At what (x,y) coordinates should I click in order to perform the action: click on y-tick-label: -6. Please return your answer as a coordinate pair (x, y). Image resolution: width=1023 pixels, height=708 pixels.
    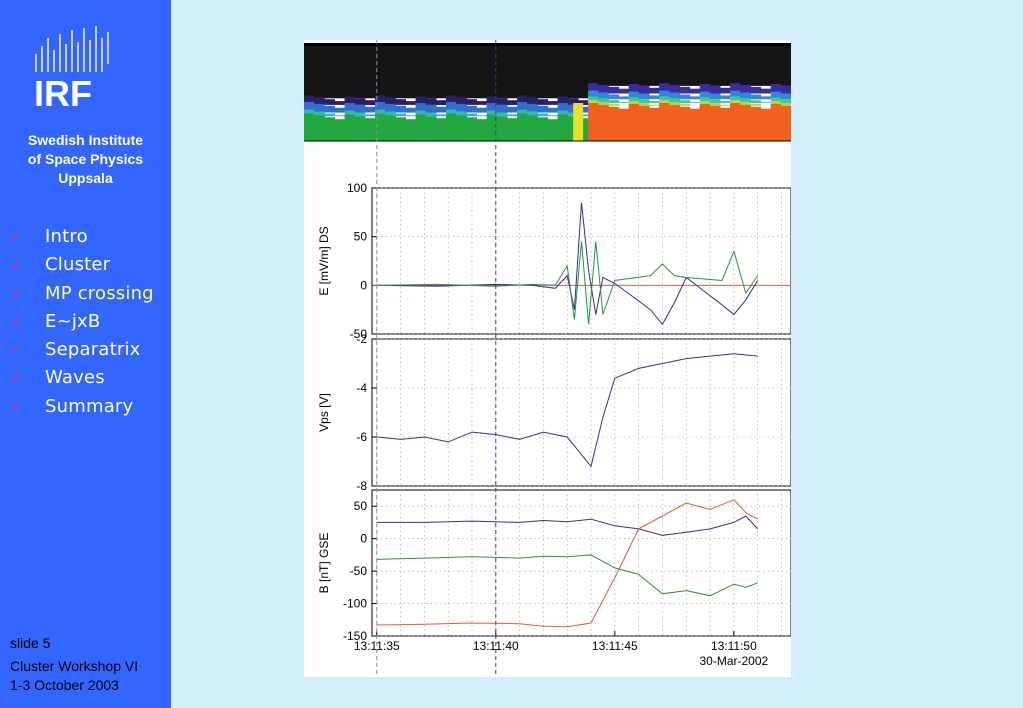
    Looking at the image, I should click on (361, 437).